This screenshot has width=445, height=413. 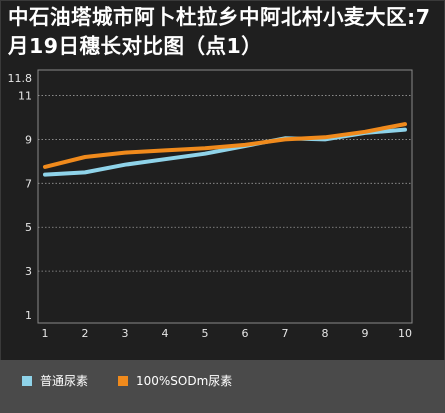 I want to click on x-tick-label: 2, so click(x=85, y=333).